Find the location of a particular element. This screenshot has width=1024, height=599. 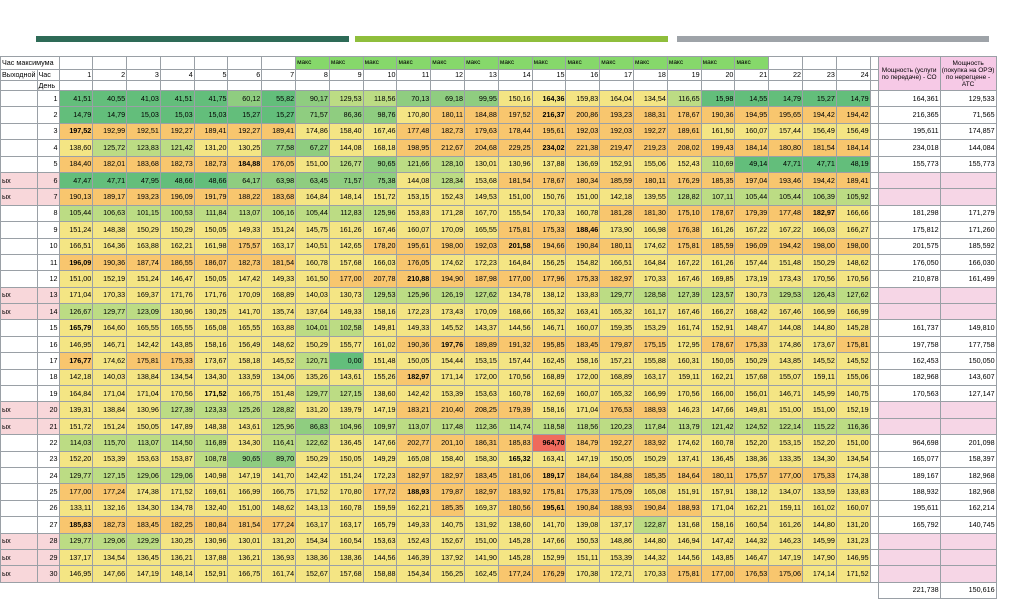

value-cell: 131,92 is located at coordinates (481, 525).